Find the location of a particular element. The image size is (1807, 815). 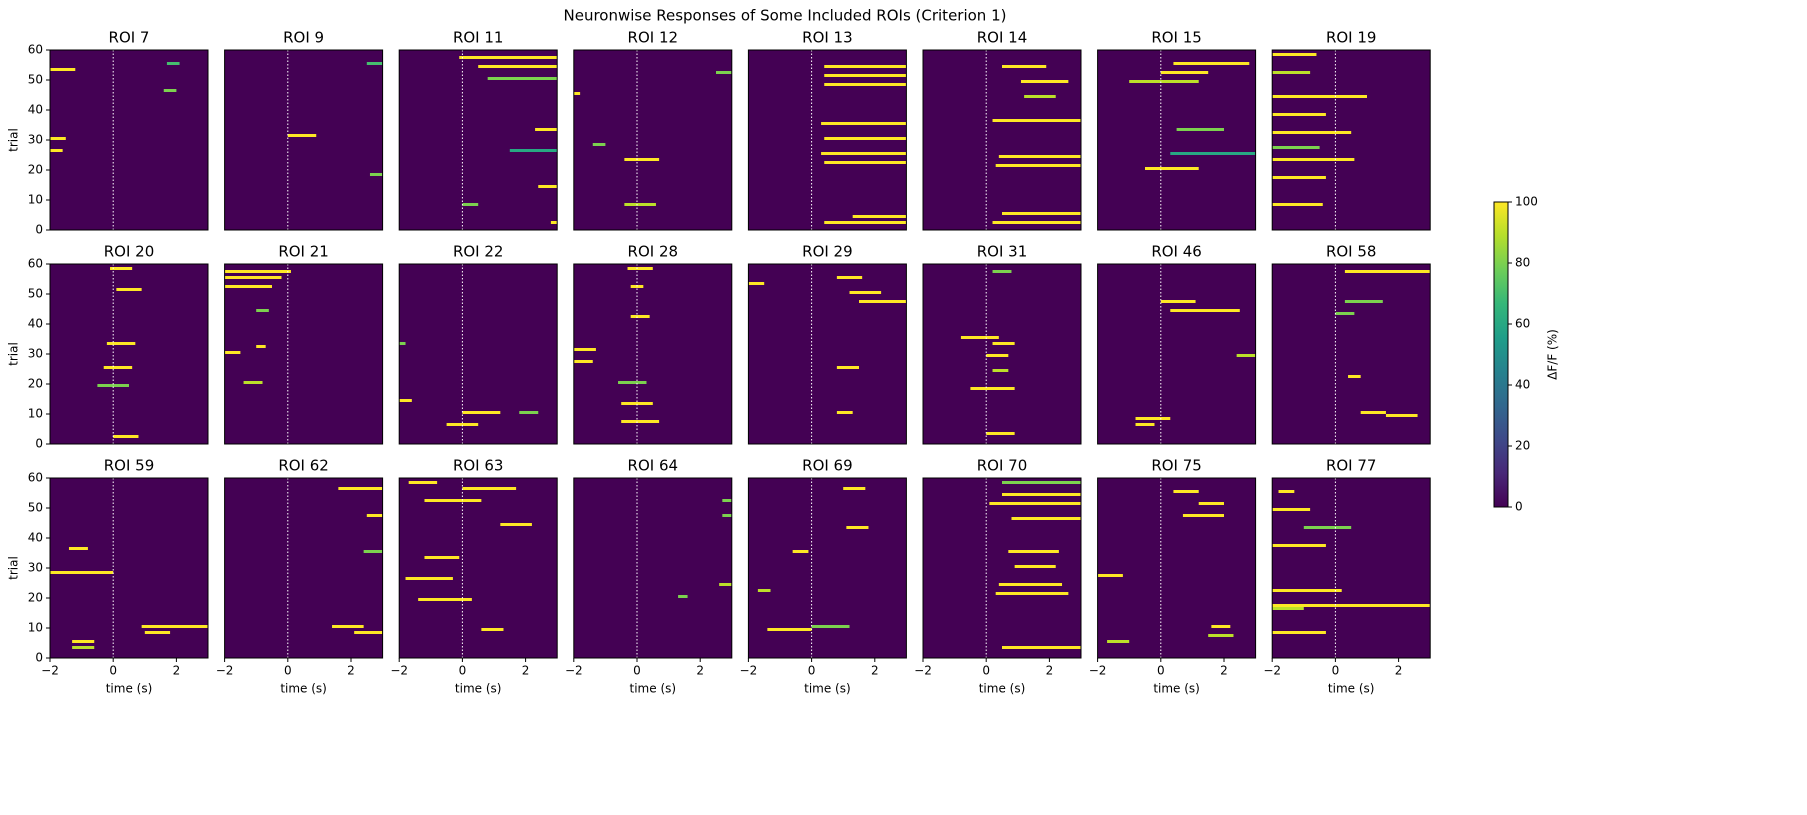

colorbar-tick-label: 20 is located at coordinates (1522, 446).